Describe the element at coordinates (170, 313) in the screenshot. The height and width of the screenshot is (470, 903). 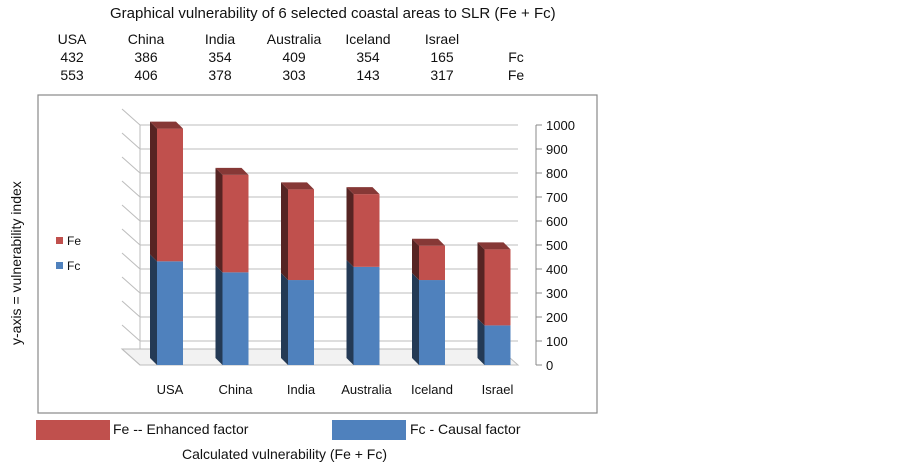
I see `bar-fc-usa` at that location.